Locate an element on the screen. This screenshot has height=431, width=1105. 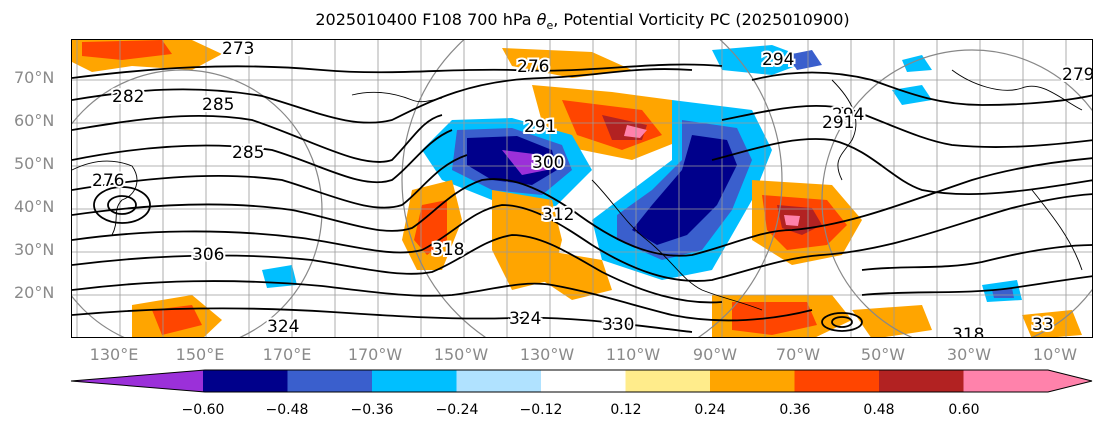
lat-label-60n: 60°N is located at coordinates (34, 120).